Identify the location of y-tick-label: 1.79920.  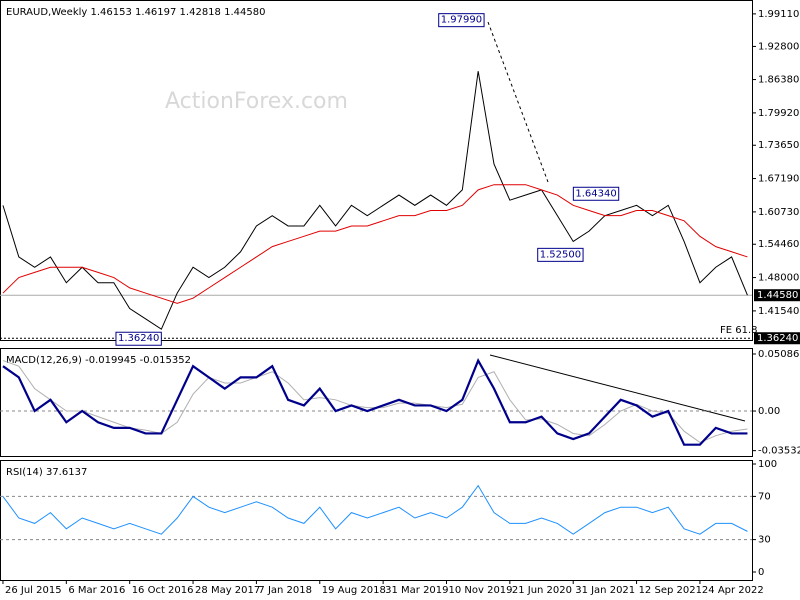
(778, 113).